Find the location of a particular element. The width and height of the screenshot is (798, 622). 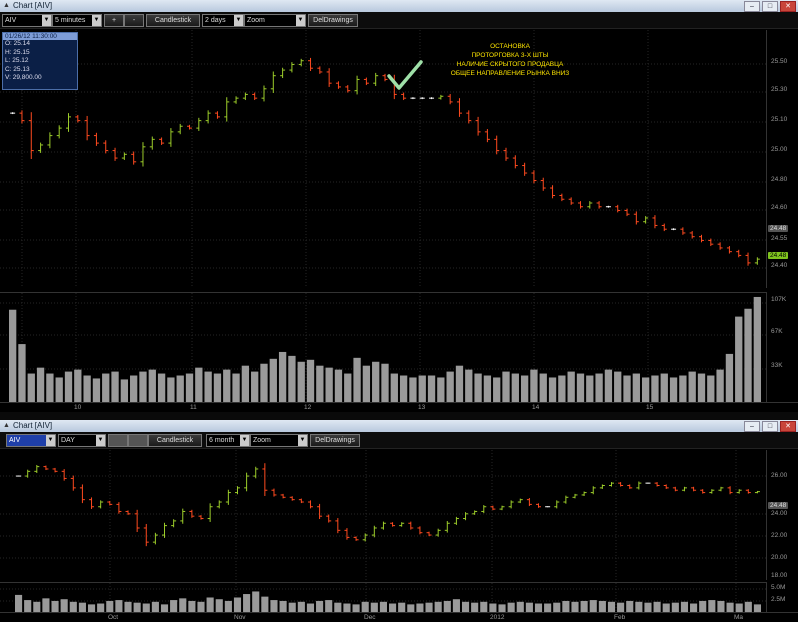

interval-select: DAY ▼ is located at coordinates (82, 440).